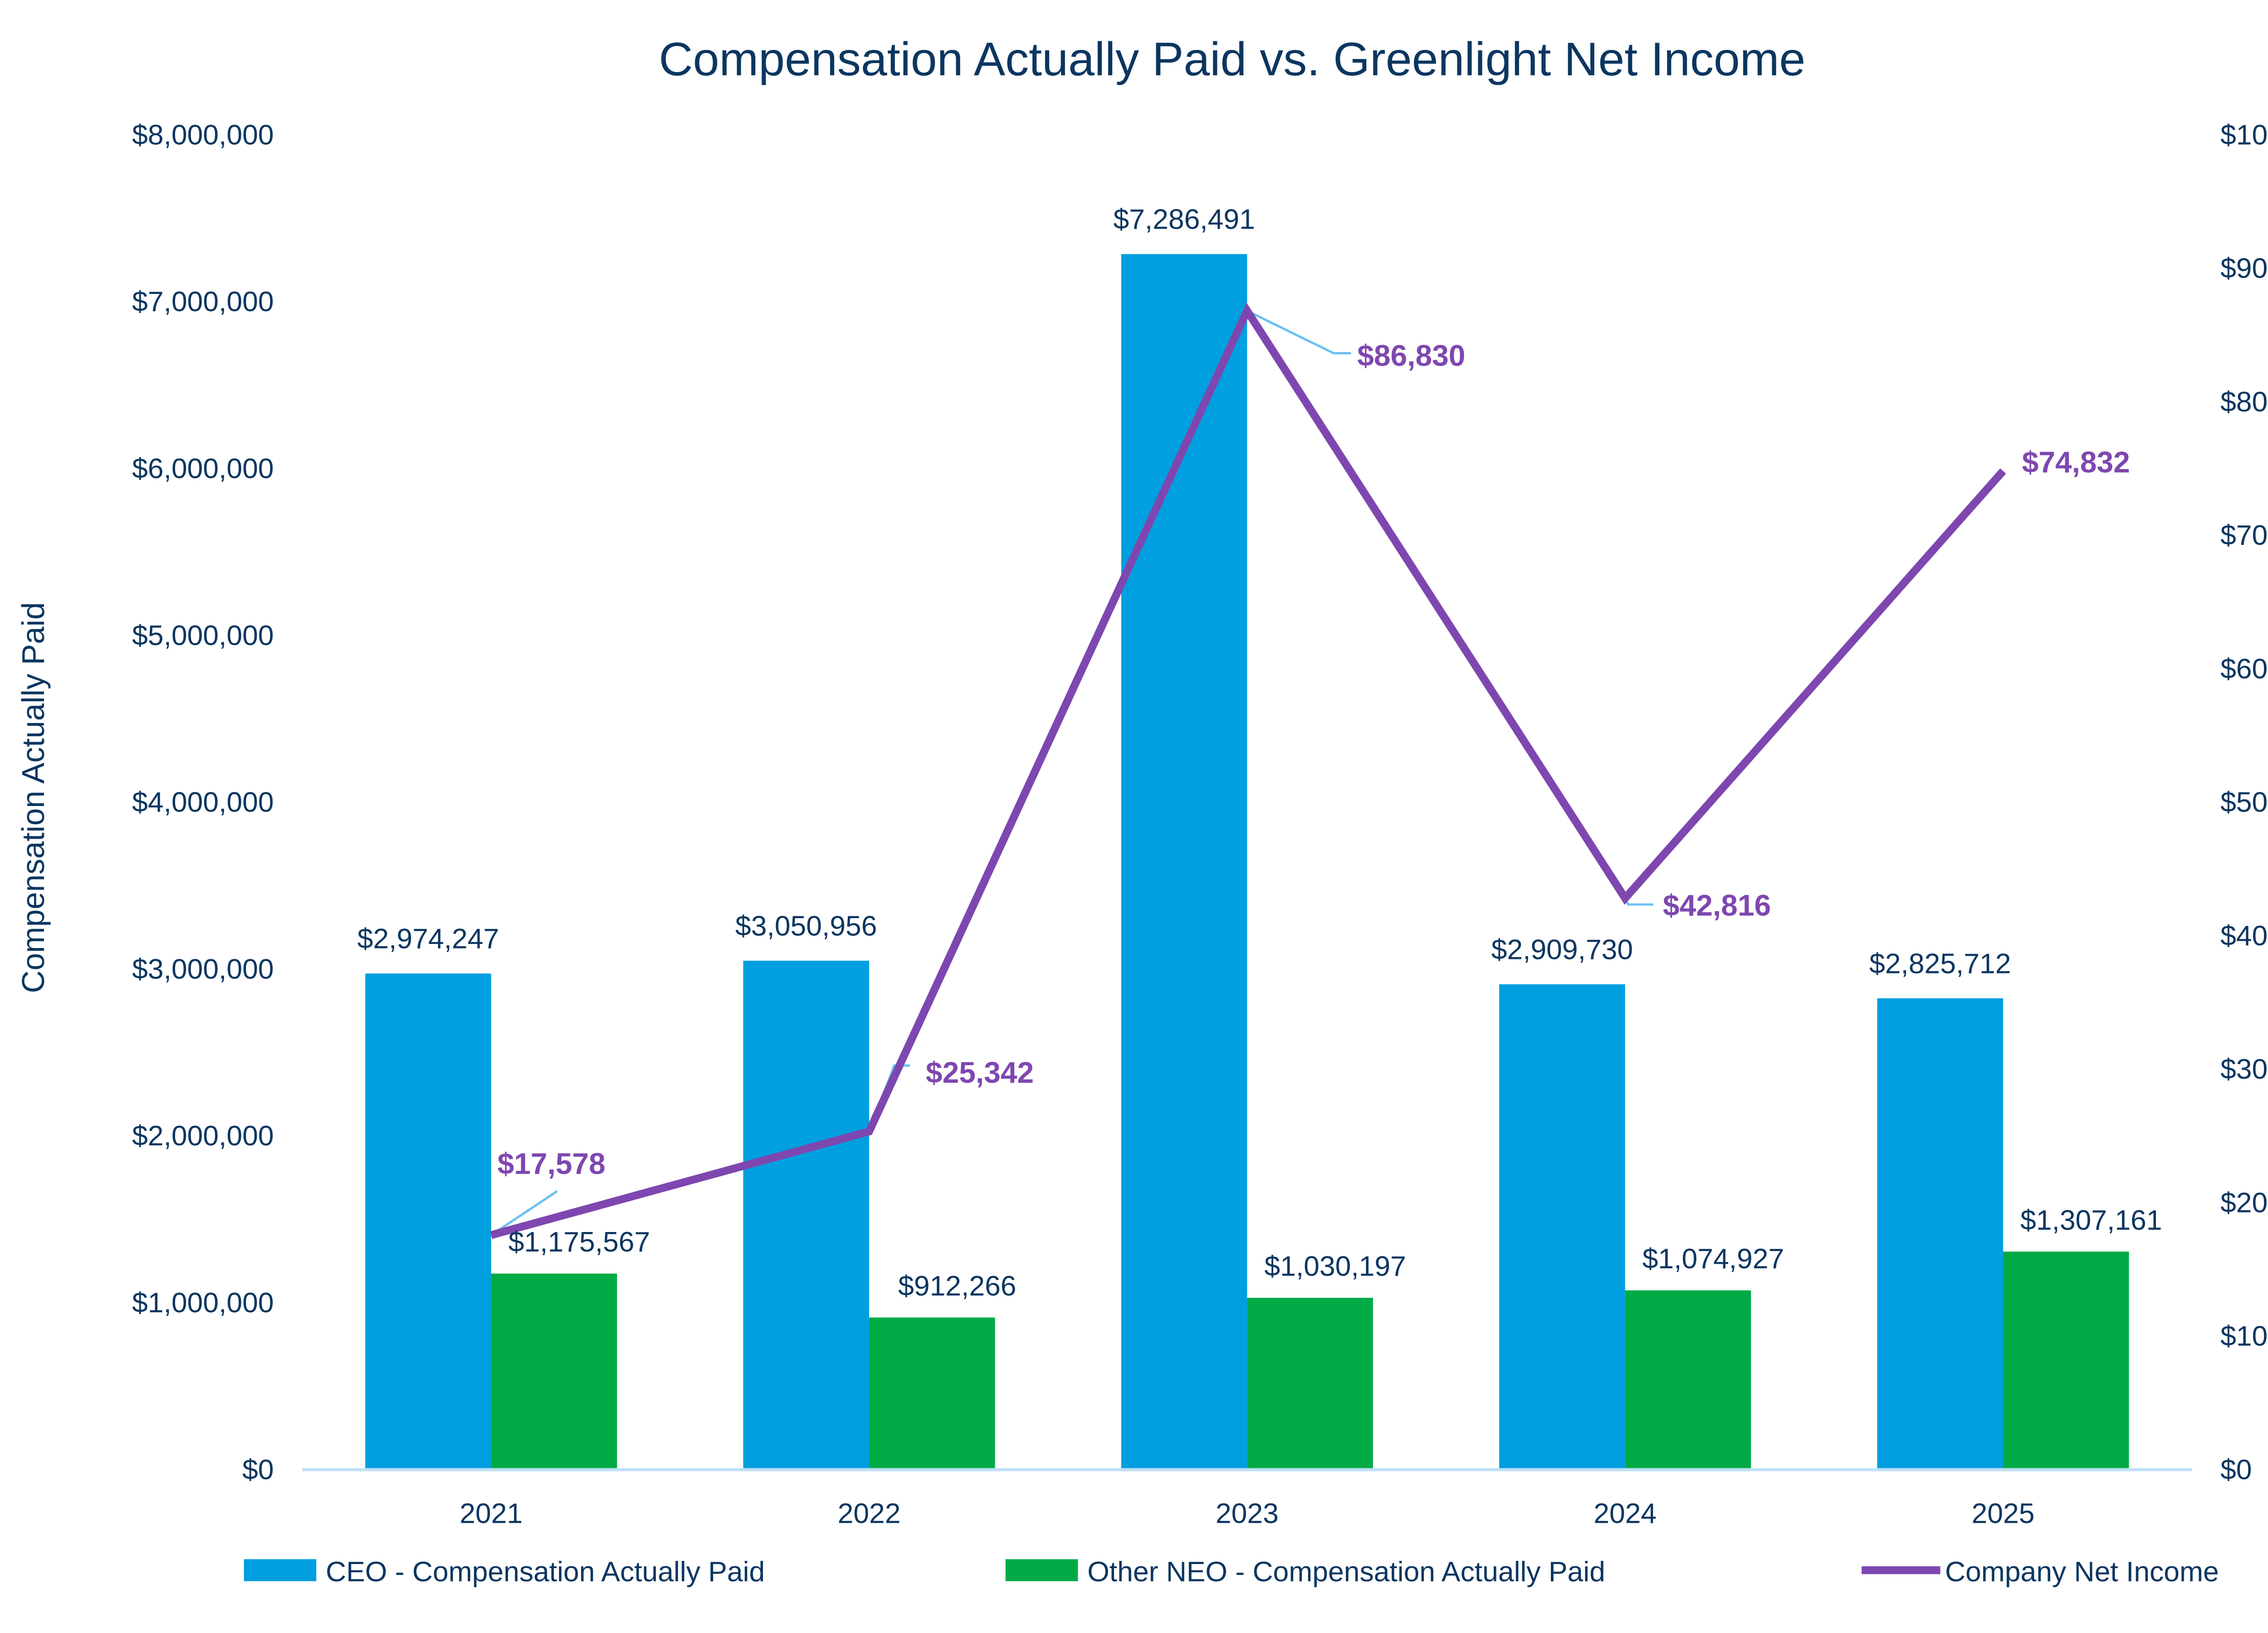  I want to click on legend-item: Other NEO - Compensation Actually Paid, so click(1305, 1572).